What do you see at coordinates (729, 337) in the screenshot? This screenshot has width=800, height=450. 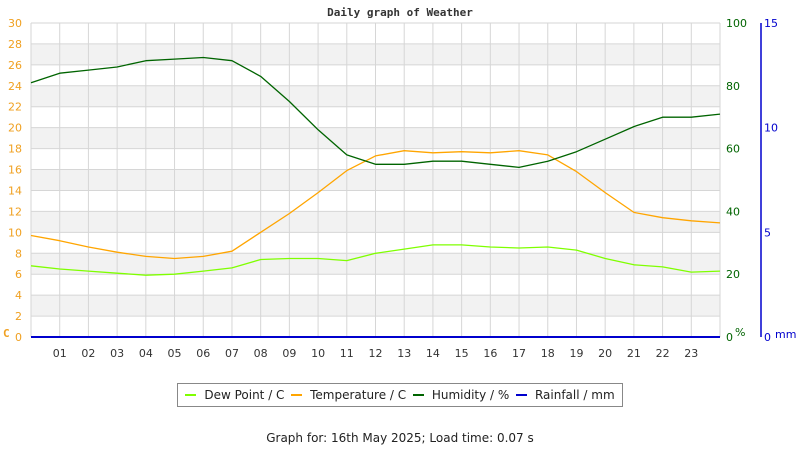 I see `right-axis-tick: 0` at bounding box center [729, 337].